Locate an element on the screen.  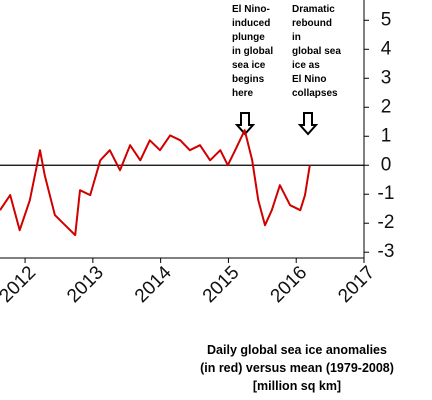
x-tick-label: 2017 is located at coordinates (356, 284).